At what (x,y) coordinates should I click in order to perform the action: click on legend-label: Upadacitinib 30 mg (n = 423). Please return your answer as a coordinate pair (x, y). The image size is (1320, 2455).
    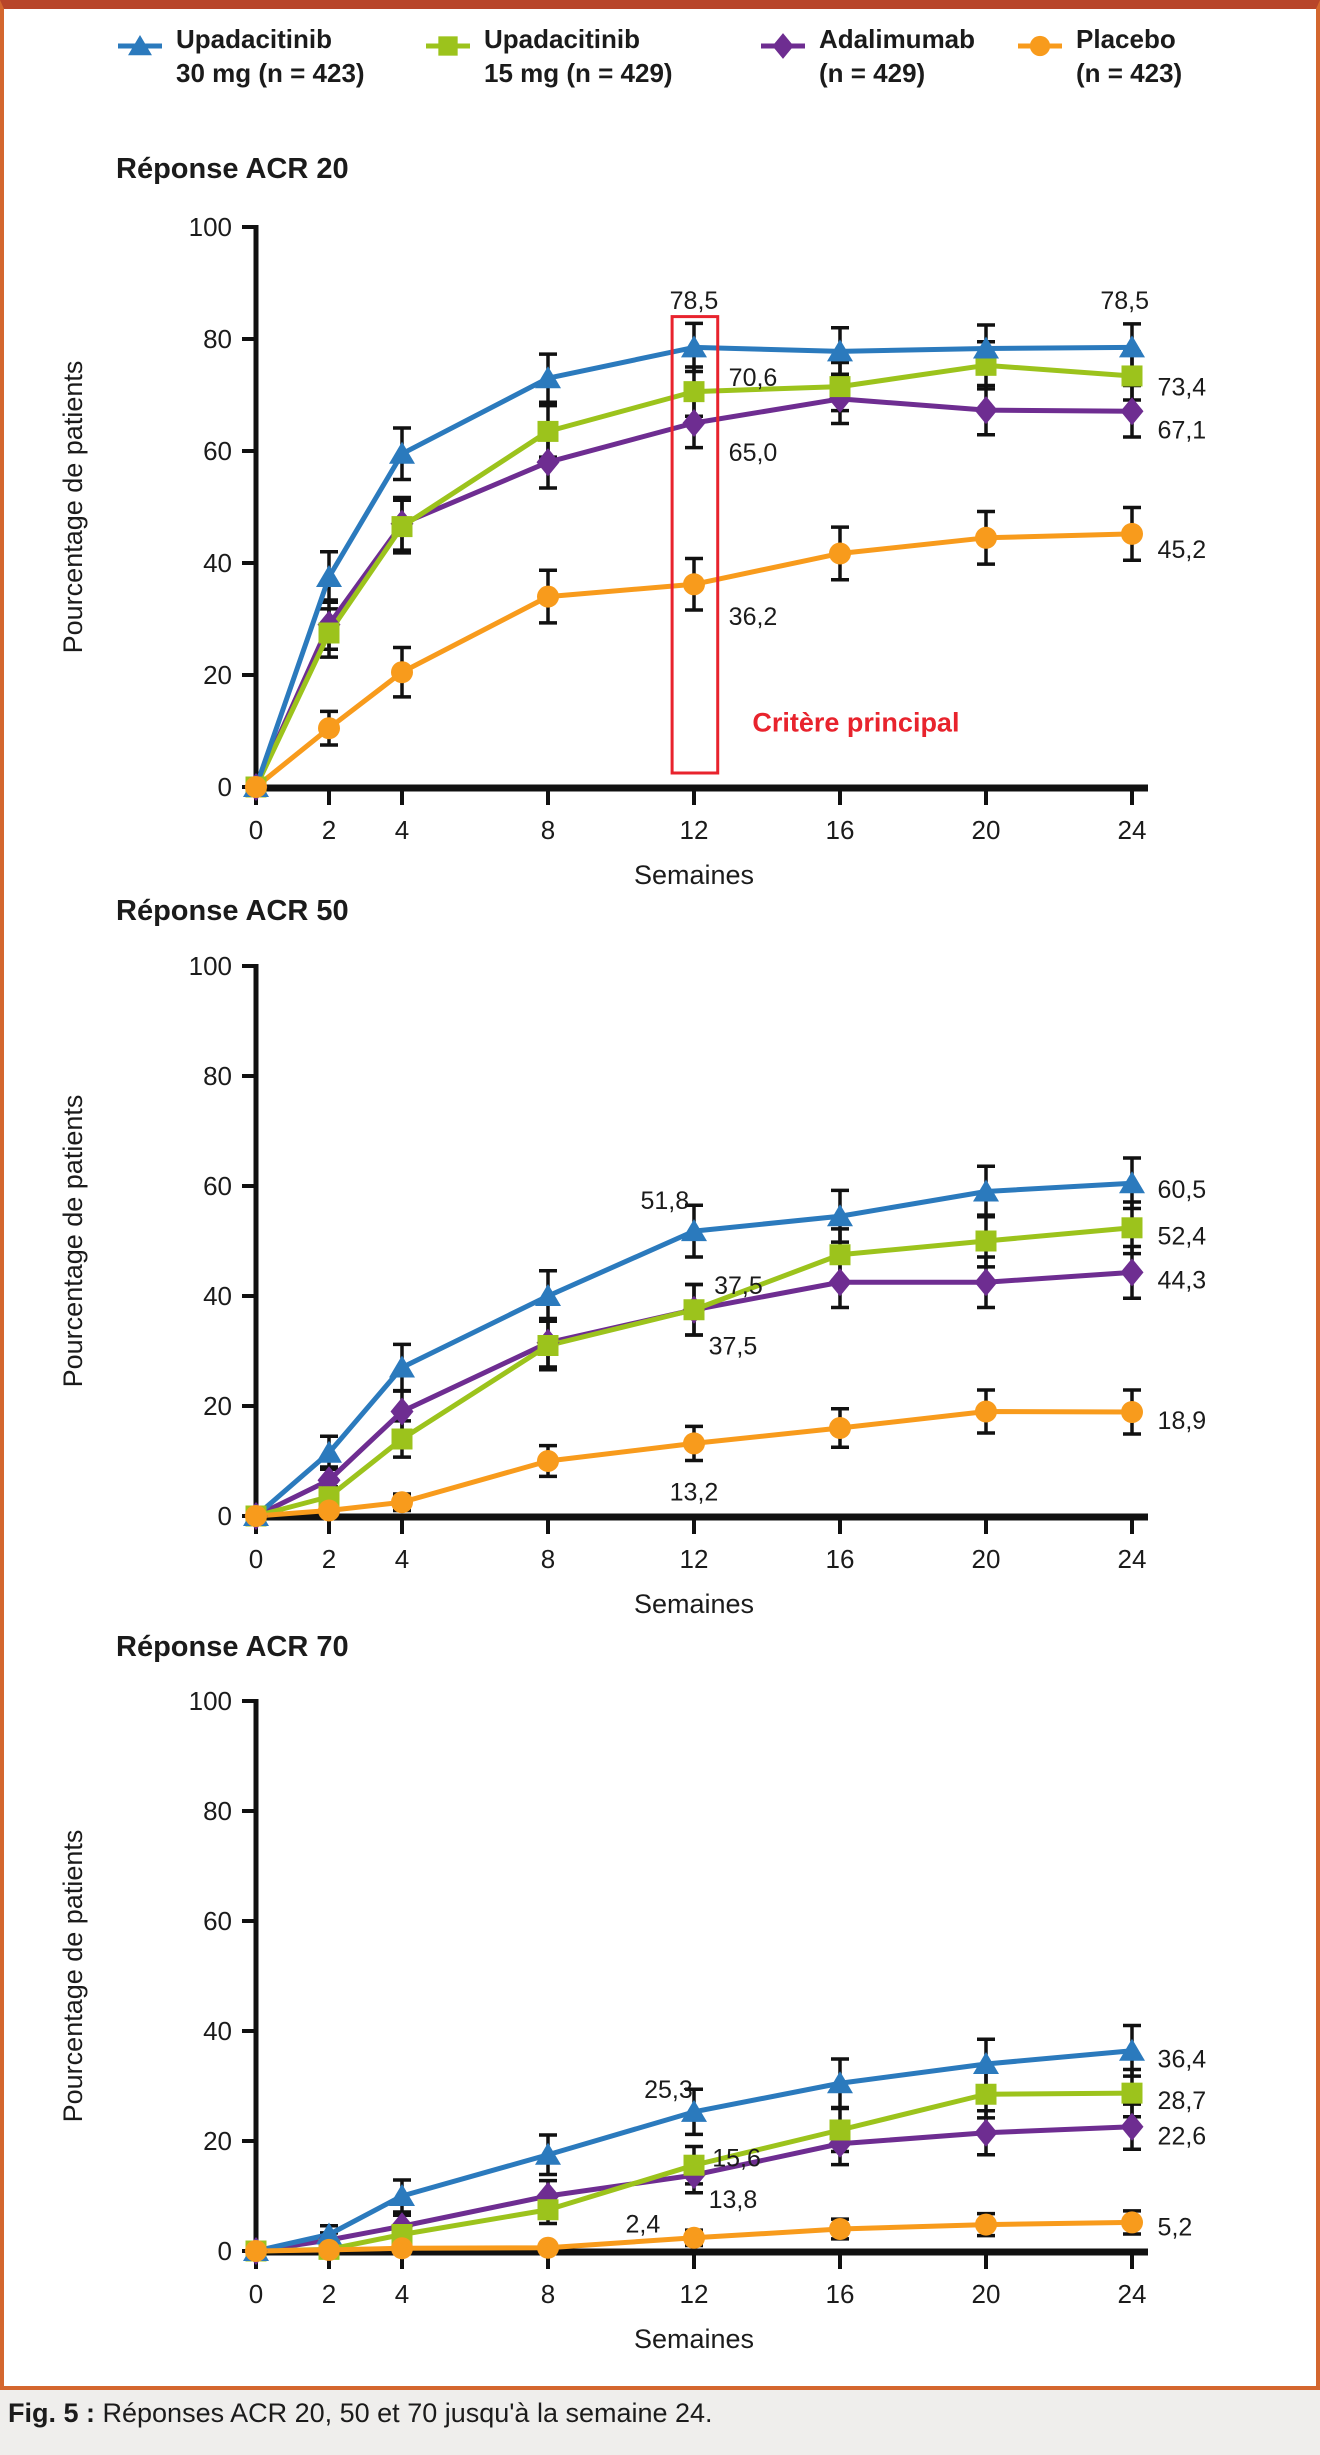
    Looking at the image, I should click on (270, 57).